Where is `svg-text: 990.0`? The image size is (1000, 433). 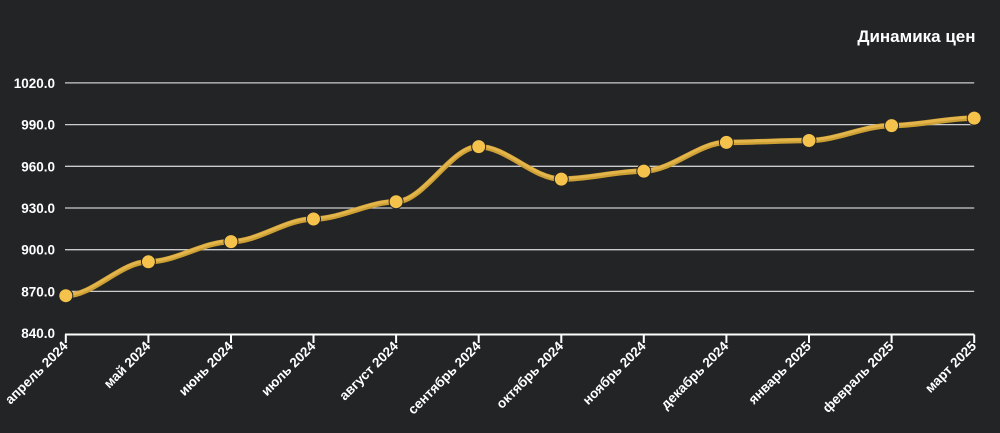 svg-text: 990.0 is located at coordinates (38, 125).